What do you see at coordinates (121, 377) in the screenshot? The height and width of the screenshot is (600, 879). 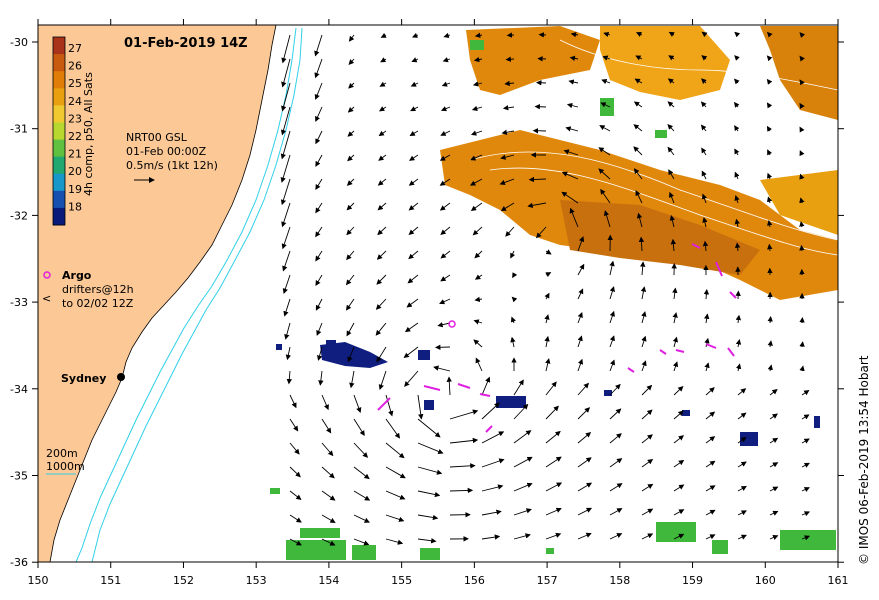 I see `sydney-marker` at bounding box center [121, 377].